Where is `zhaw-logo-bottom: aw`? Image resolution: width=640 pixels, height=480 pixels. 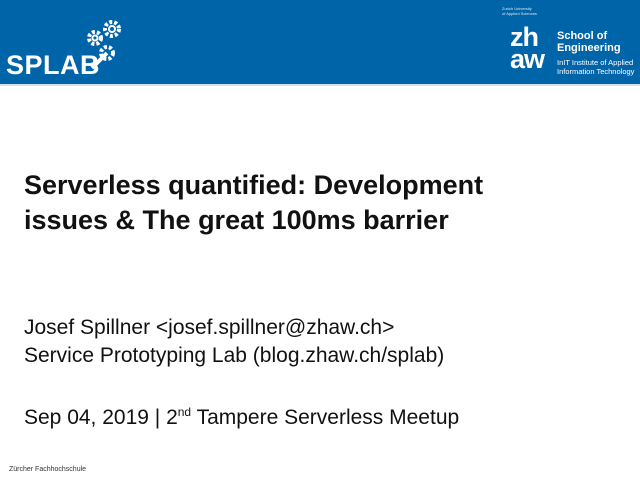 zhaw-logo-bottom: aw is located at coordinates (527, 59).